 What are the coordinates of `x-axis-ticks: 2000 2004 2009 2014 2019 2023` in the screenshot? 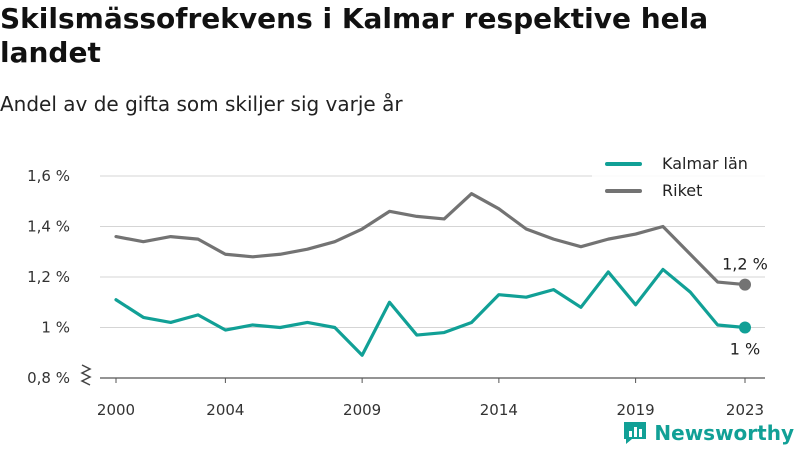 It's located at (430, 398).